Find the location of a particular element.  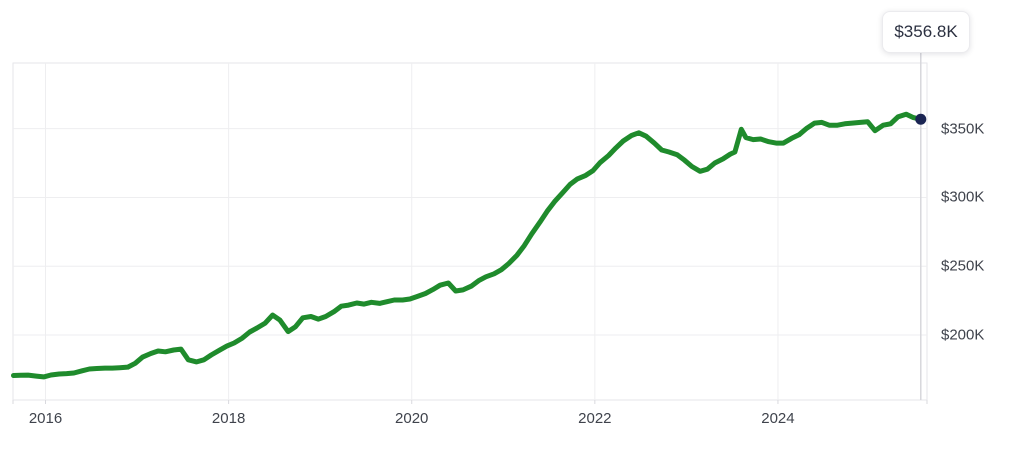

value-tooltip: $356.8K is located at coordinates (926, 32).